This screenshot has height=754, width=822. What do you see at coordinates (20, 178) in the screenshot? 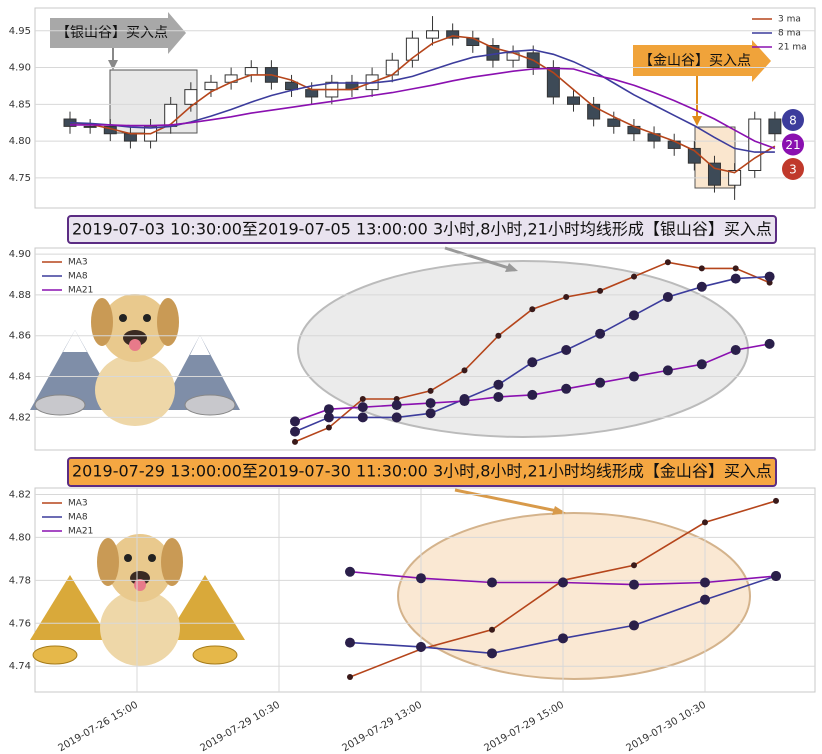
I see `y-tick-label: 4.75` at bounding box center [20, 178].